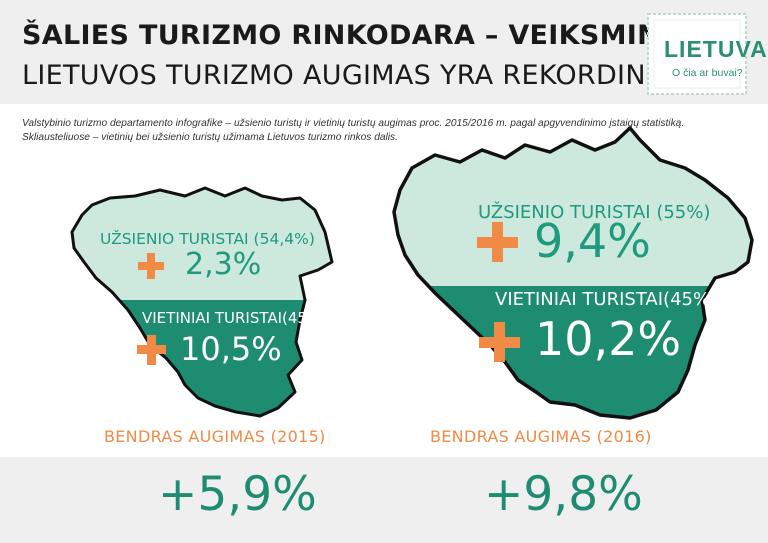 This screenshot has height=543, width=768. I want to click on total-growth-label-2015: BENDRAS AUGIMAS (2015), so click(215, 436).